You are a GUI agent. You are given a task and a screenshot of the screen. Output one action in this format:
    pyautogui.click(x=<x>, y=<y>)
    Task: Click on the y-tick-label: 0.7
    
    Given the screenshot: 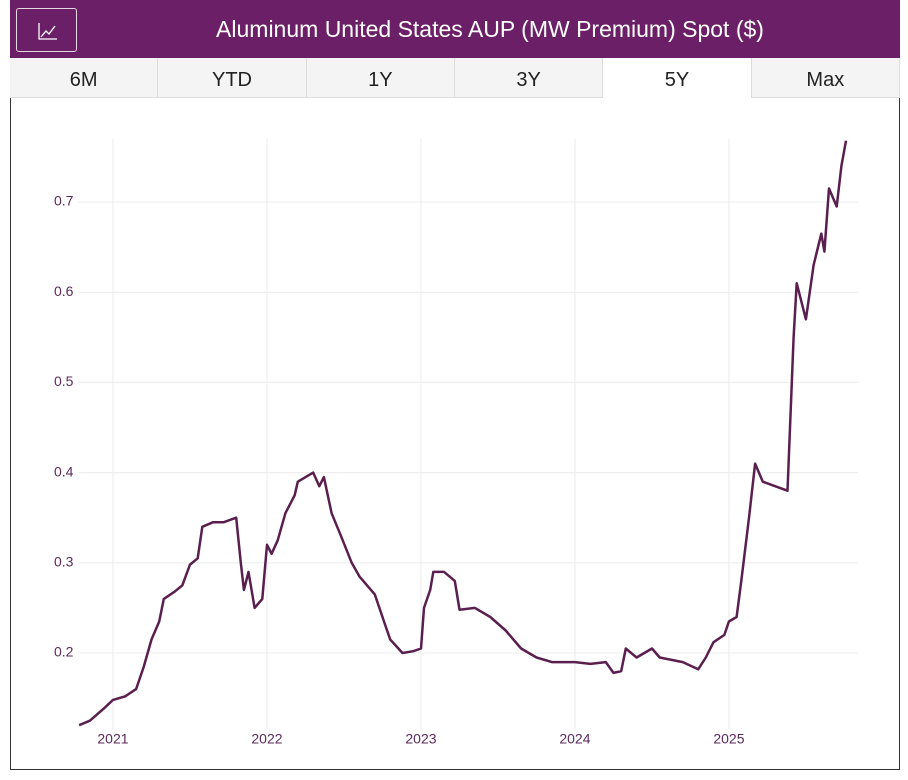 What is the action you would take?
    pyautogui.click(x=64, y=201)
    